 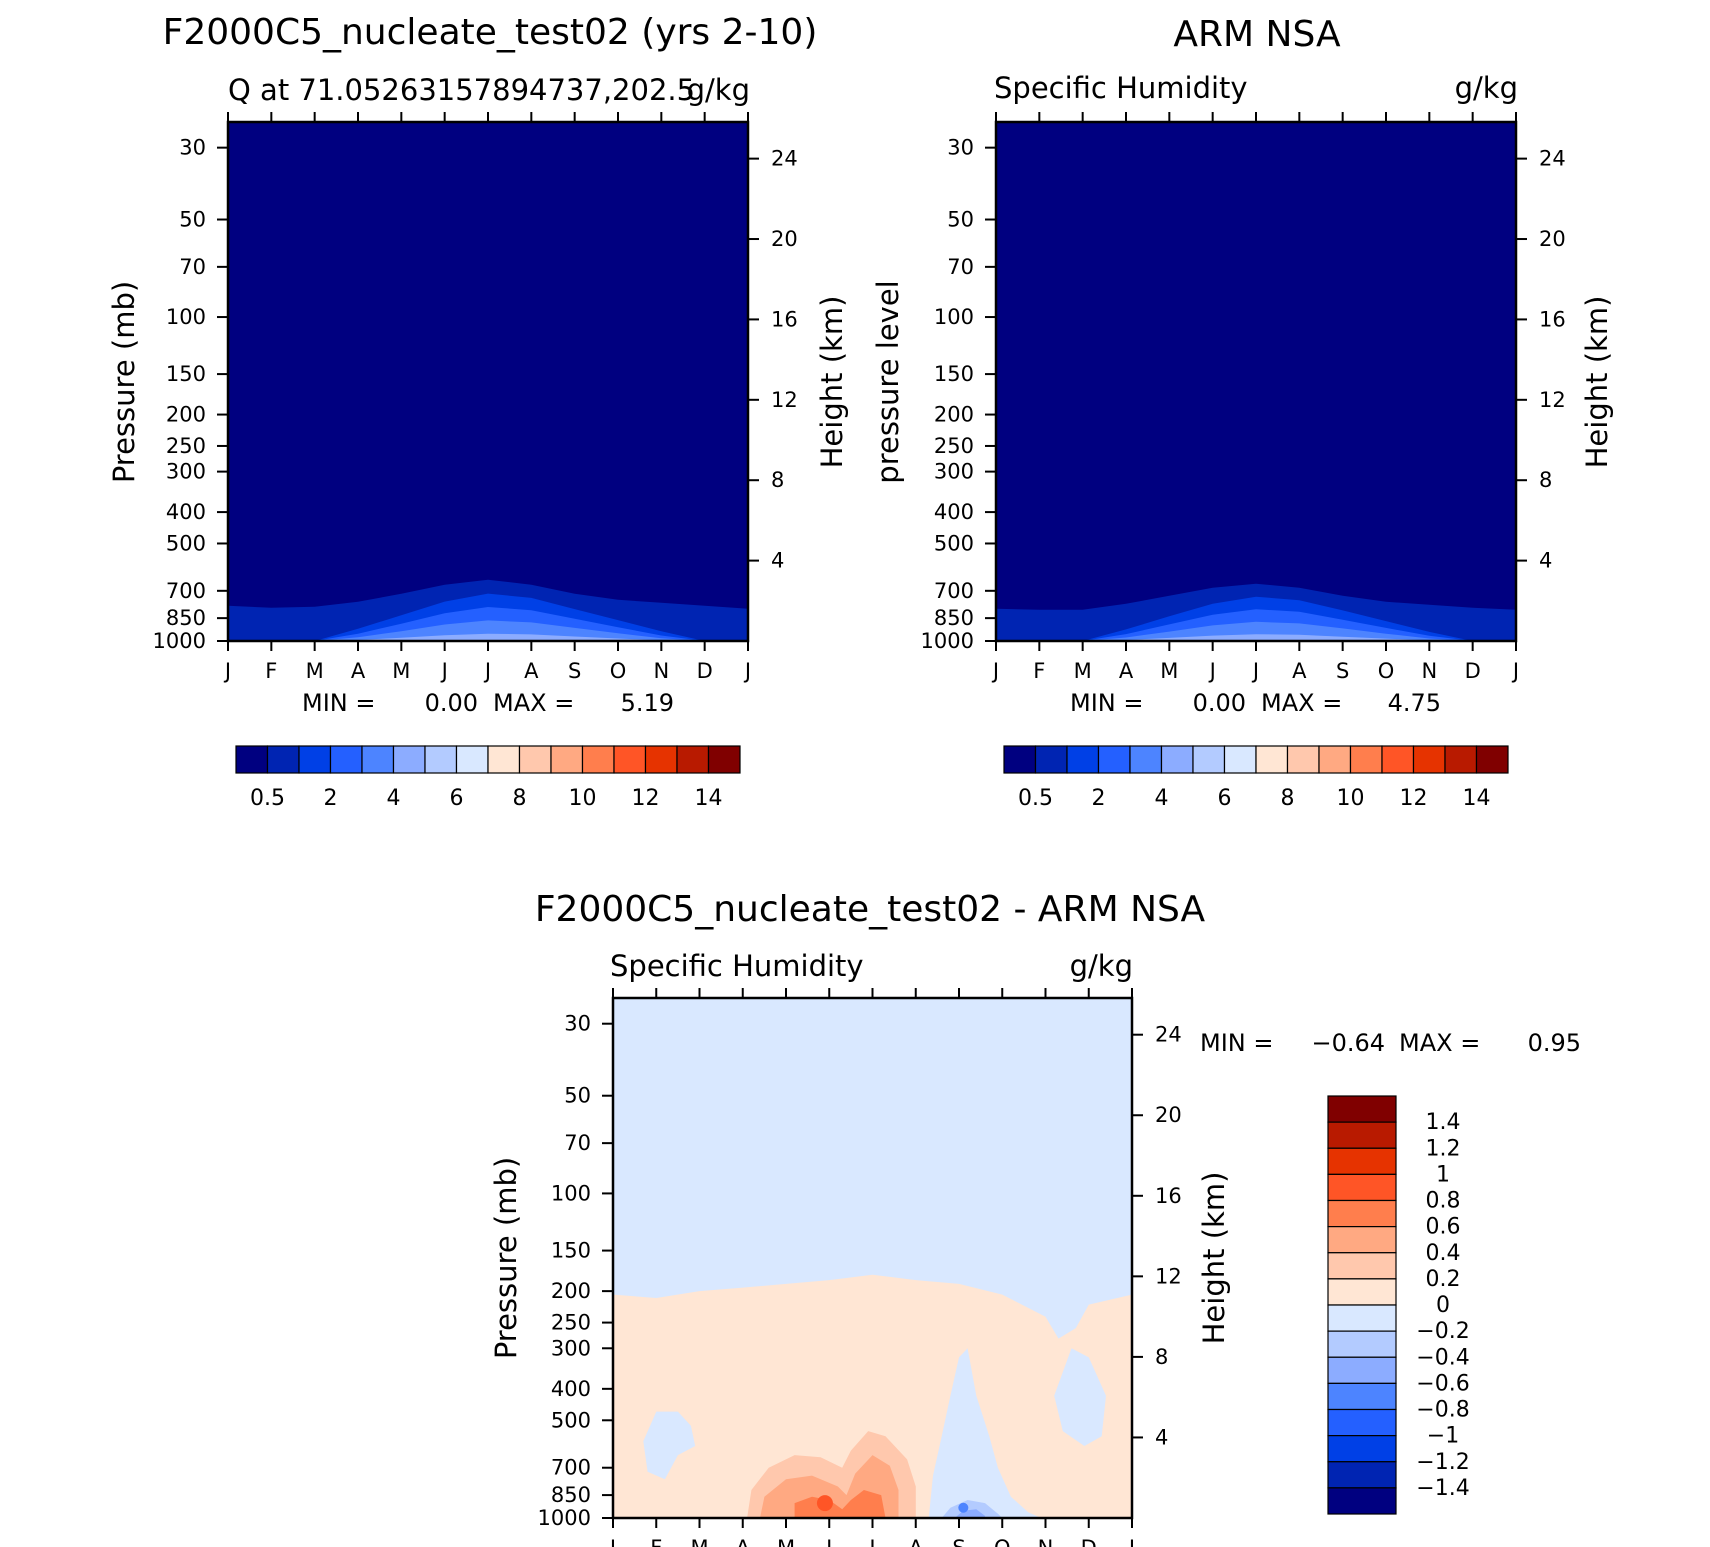 What do you see at coordinates (488, 610) in the screenshot?
I see `panel-model-contours` at bounding box center [488, 610].